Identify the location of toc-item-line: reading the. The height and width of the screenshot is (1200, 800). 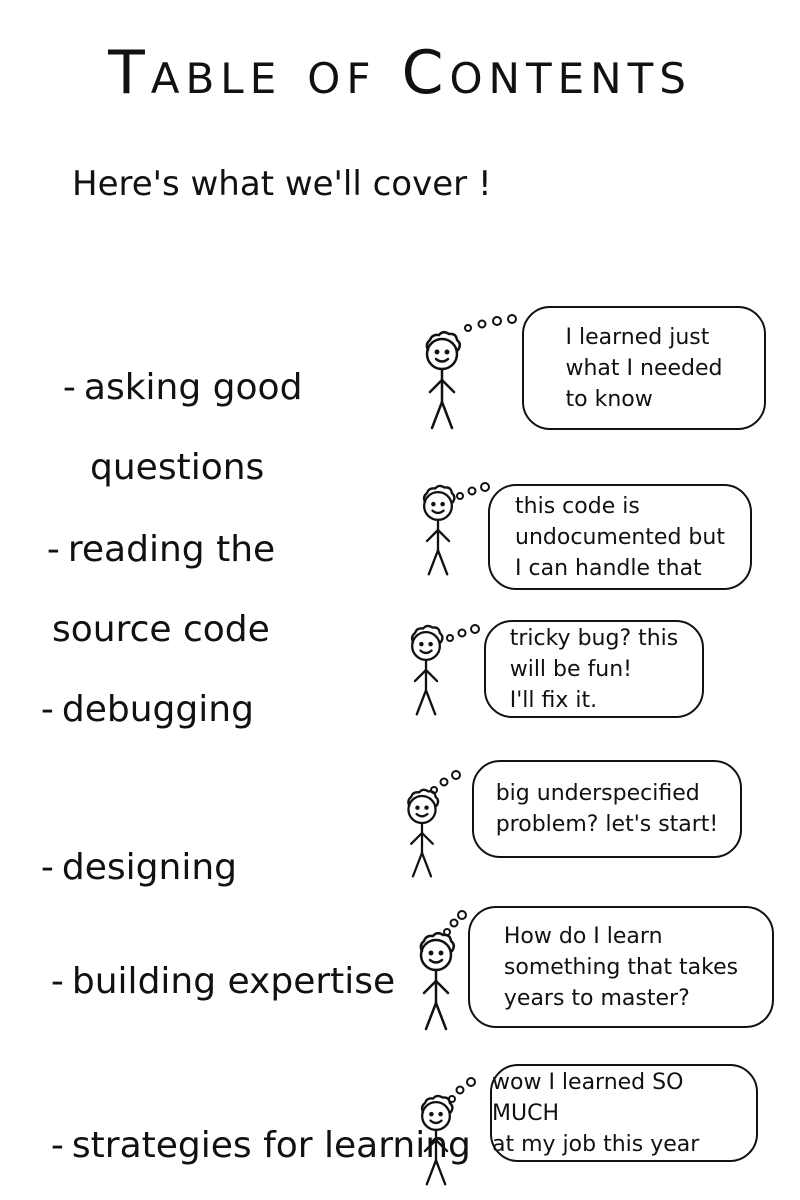
(171, 549).